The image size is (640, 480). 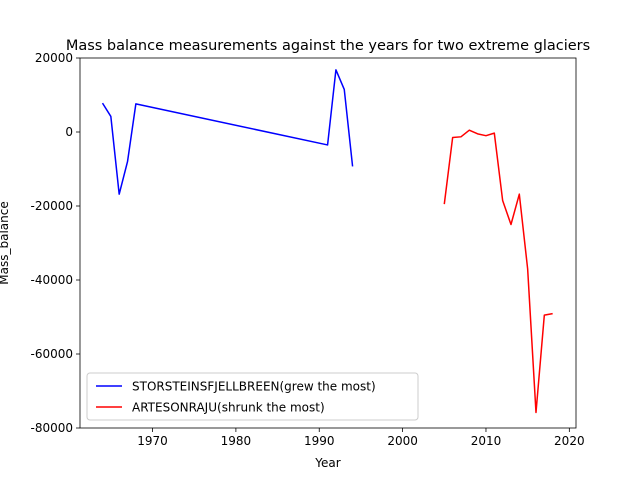 I want to click on x-tick-label: 1990, so click(x=319, y=441).